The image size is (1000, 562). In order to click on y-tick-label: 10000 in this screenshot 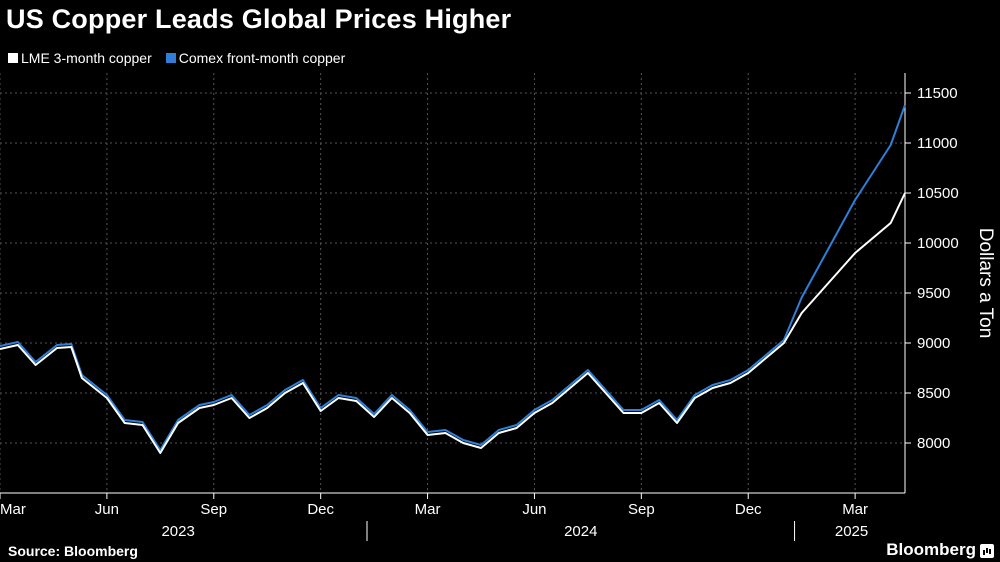, I will do `click(938, 243)`.